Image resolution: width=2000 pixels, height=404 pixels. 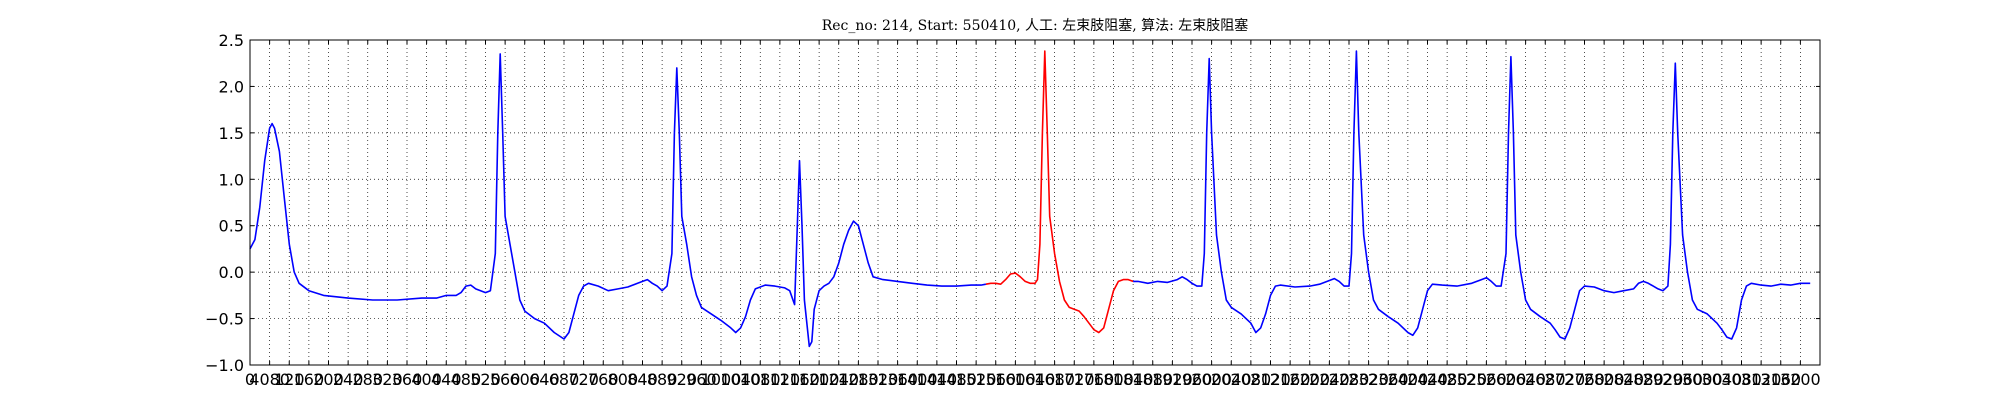 I want to click on y-tick-label: 2.0, so click(x=231, y=86).